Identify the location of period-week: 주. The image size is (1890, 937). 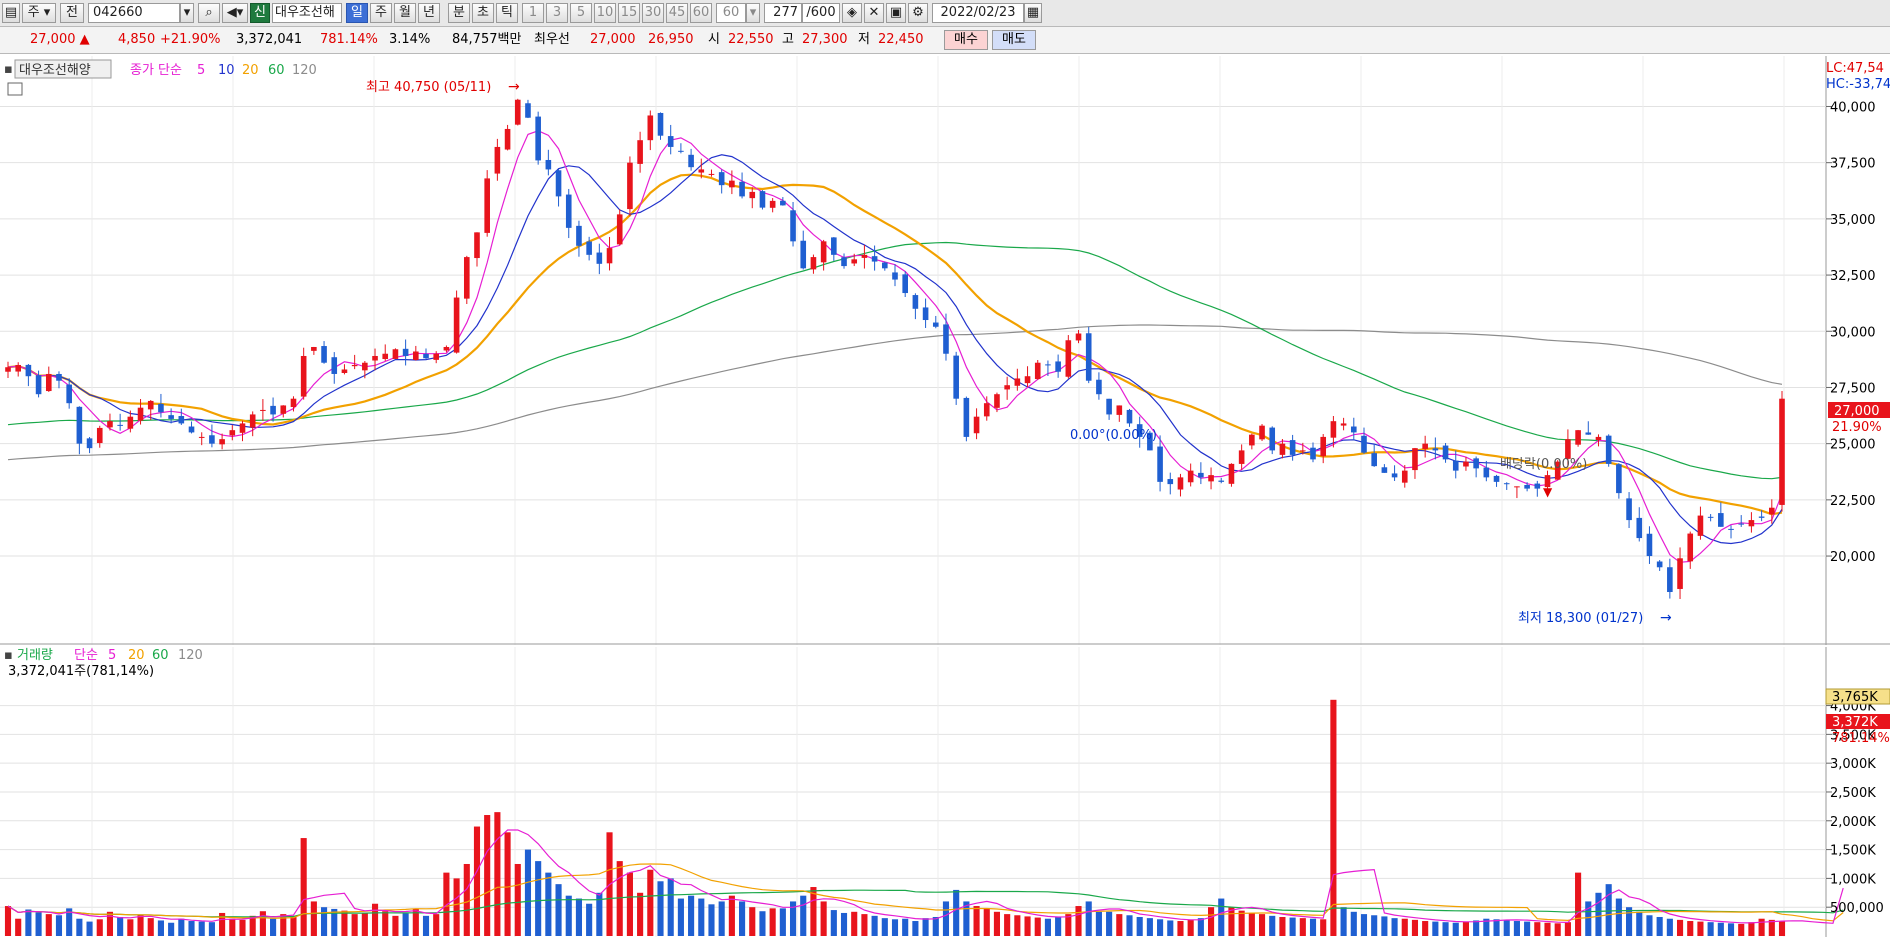
(381, 13).